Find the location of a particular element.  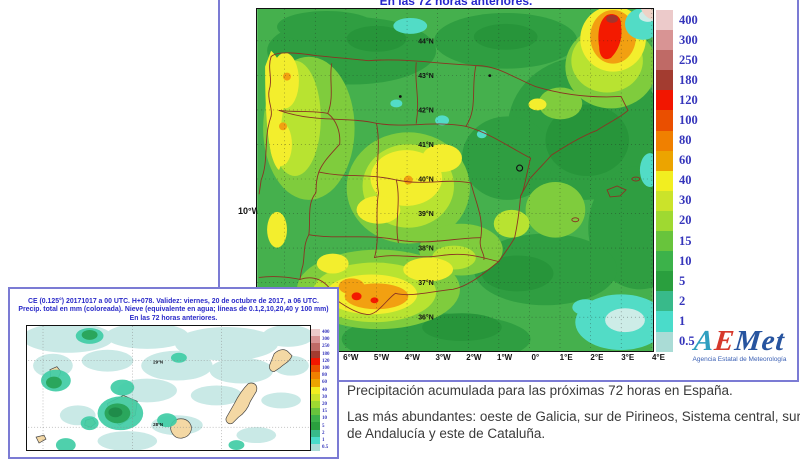

inset-header-line-3: En las 72 horas anteriores. is located at coordinates (173, 318).